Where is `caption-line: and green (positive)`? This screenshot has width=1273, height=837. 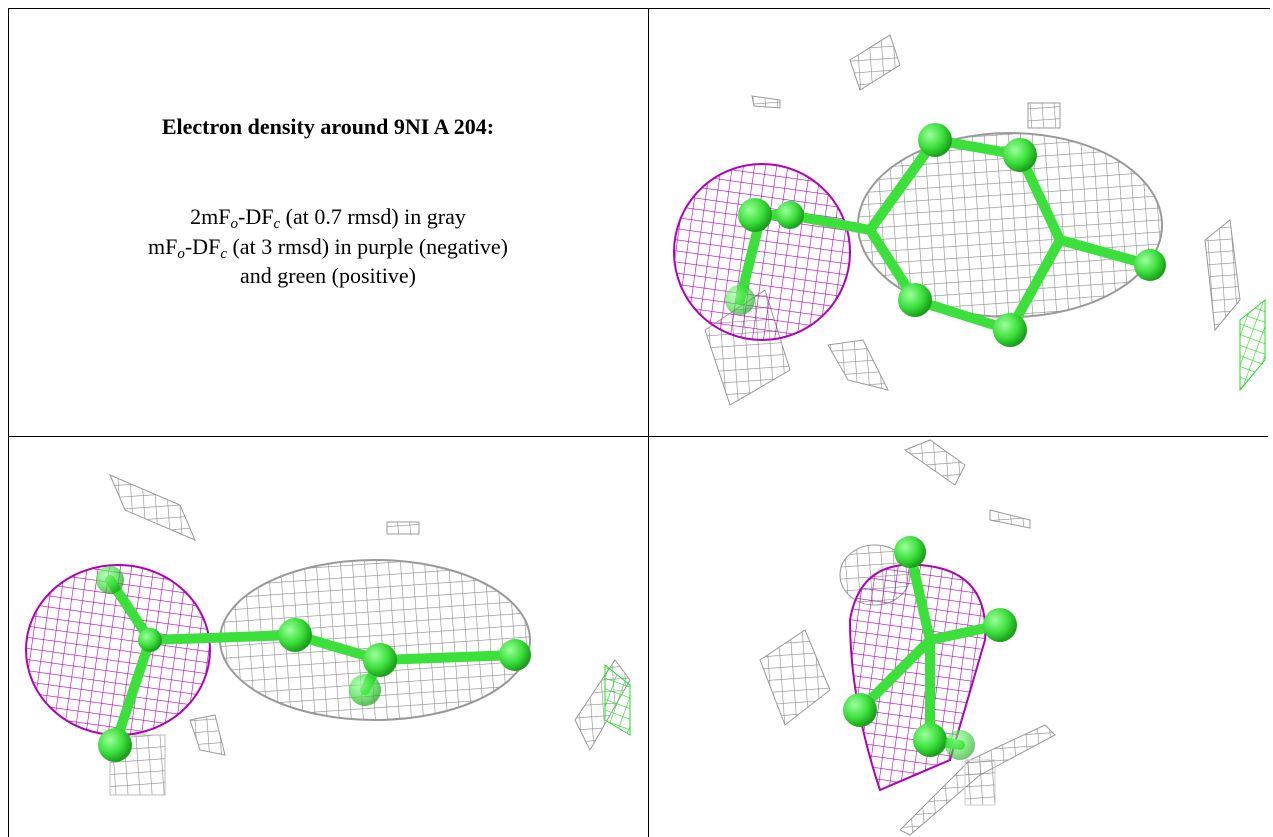 caption-line: and green (positive) is located at coordinates (328, 276).